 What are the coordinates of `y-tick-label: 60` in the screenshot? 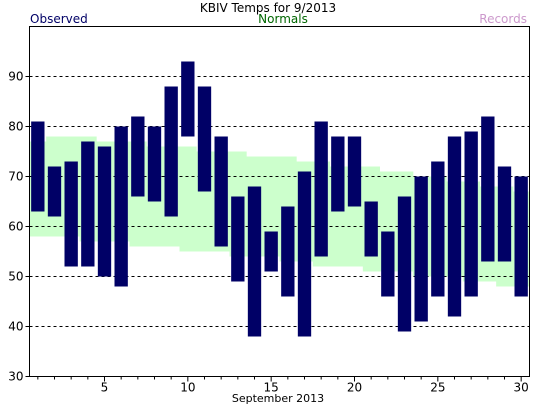 It's located at (15, 227).